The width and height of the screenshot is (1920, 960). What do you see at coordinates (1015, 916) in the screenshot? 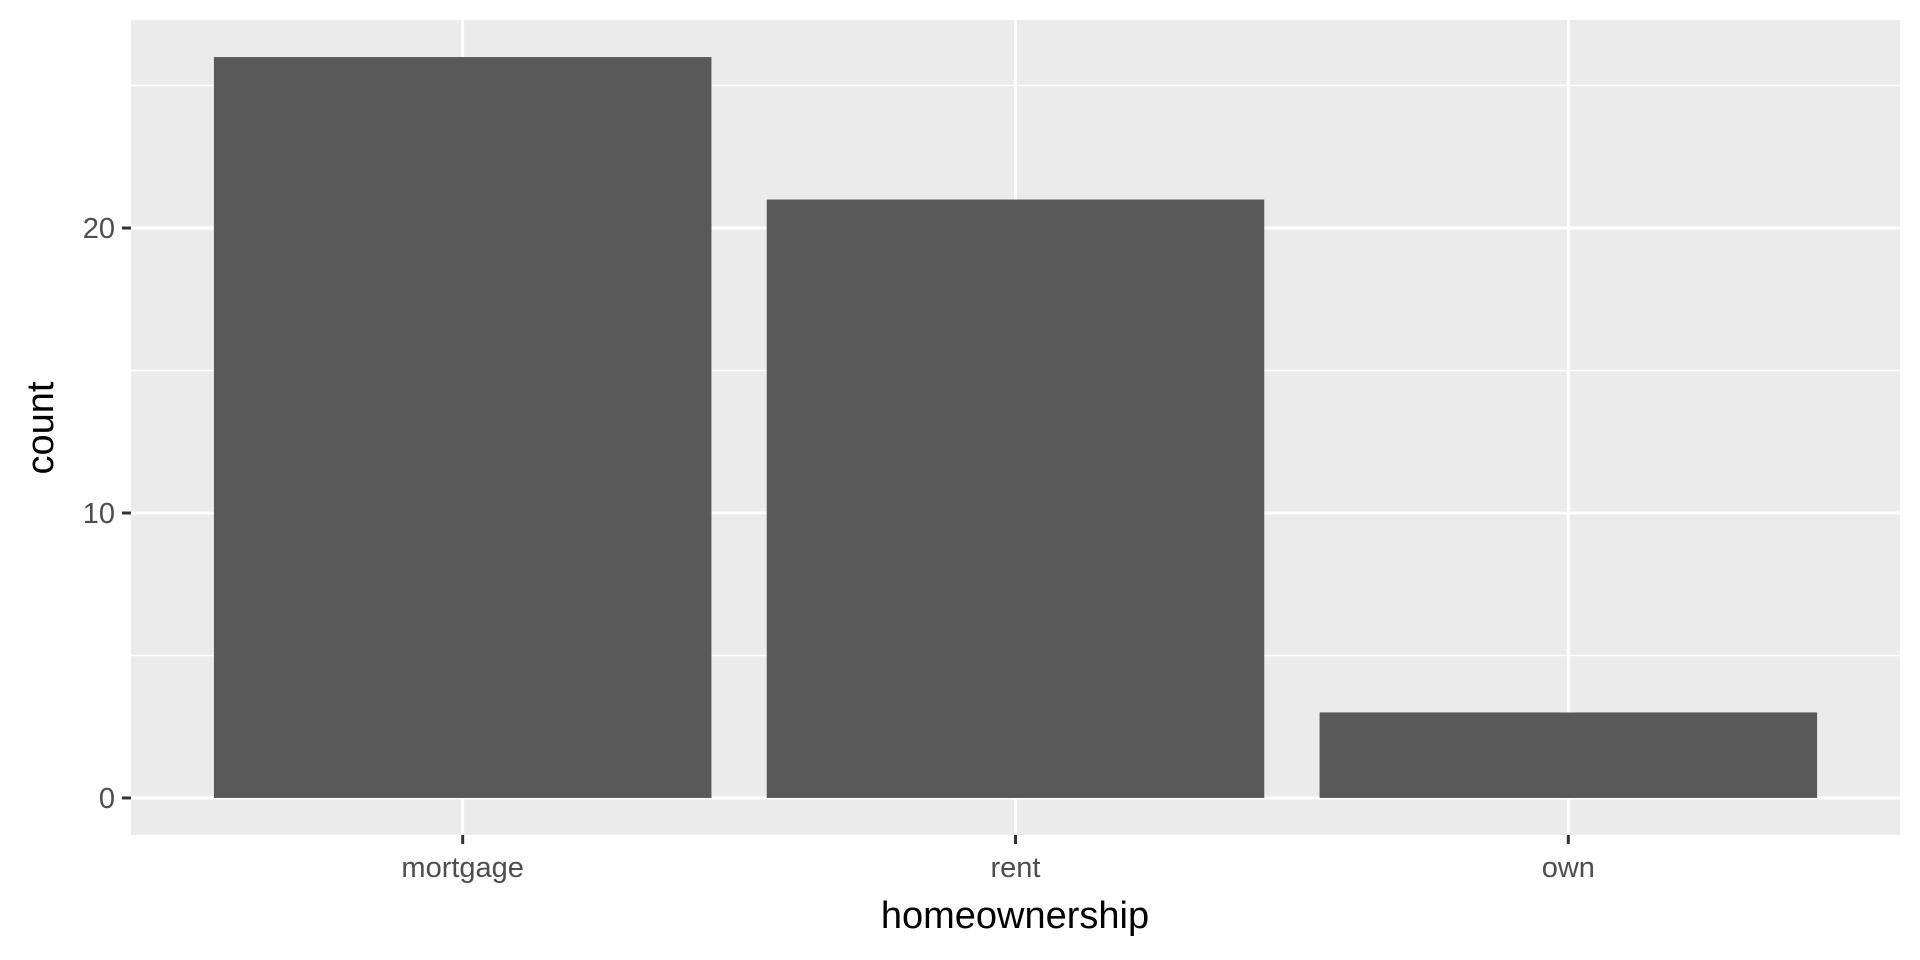
I see `x-axis-title: homeownership` at bounding box center [1015, 916].